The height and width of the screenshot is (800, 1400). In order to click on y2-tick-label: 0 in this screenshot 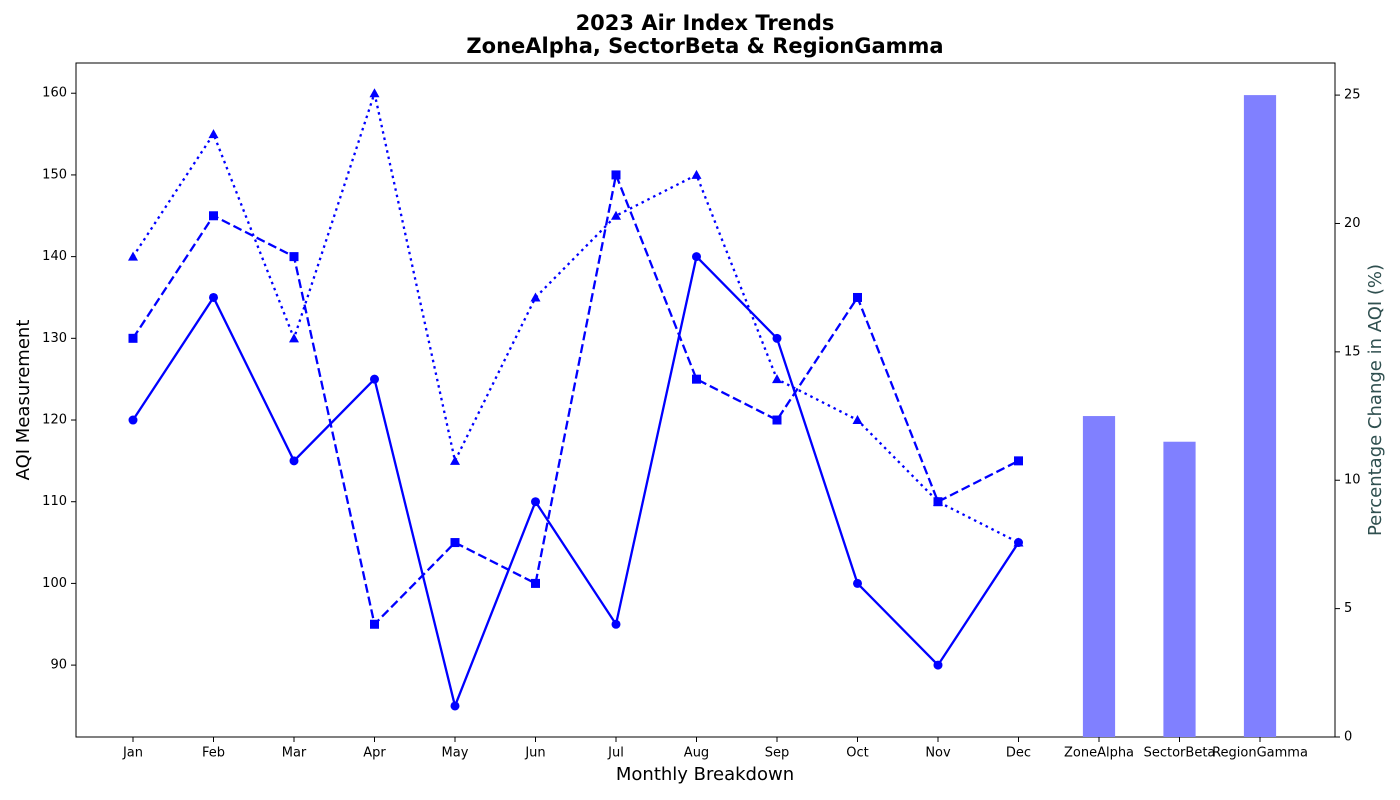, I will do `click(1348, 737)`.